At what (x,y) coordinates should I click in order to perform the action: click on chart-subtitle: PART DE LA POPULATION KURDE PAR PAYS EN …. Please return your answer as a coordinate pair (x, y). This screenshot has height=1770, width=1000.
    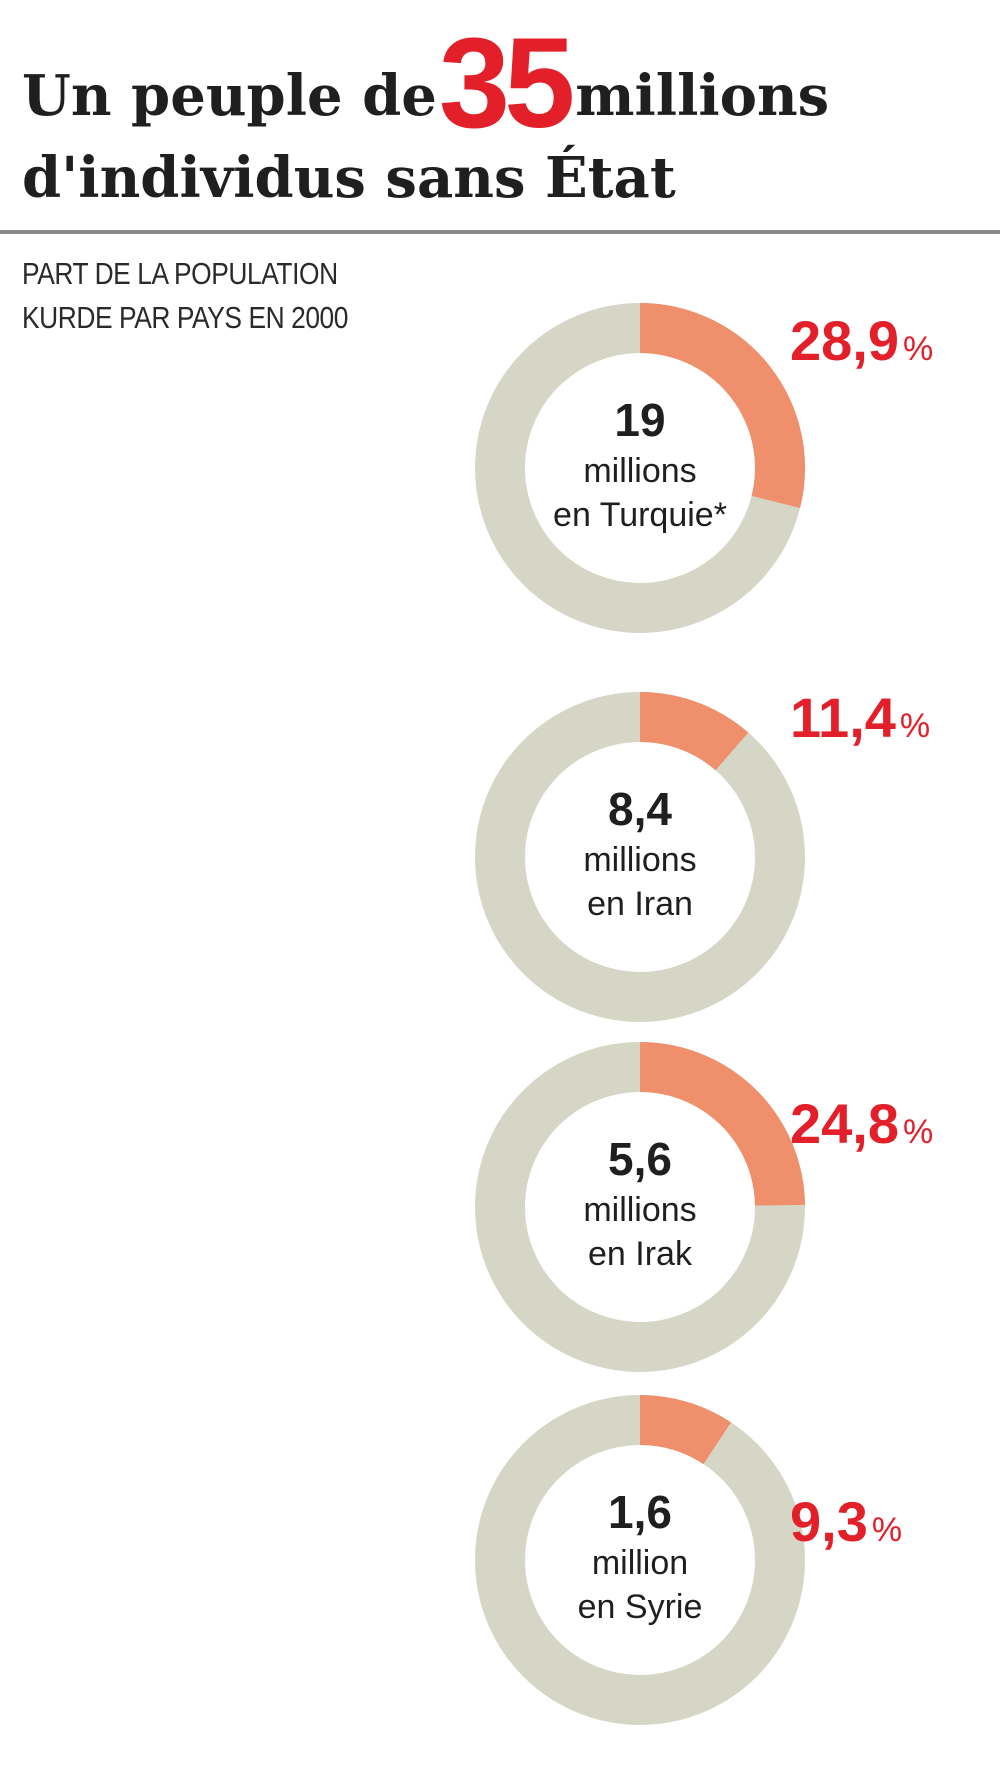
    Looking at the image, I should click on (185, 296).